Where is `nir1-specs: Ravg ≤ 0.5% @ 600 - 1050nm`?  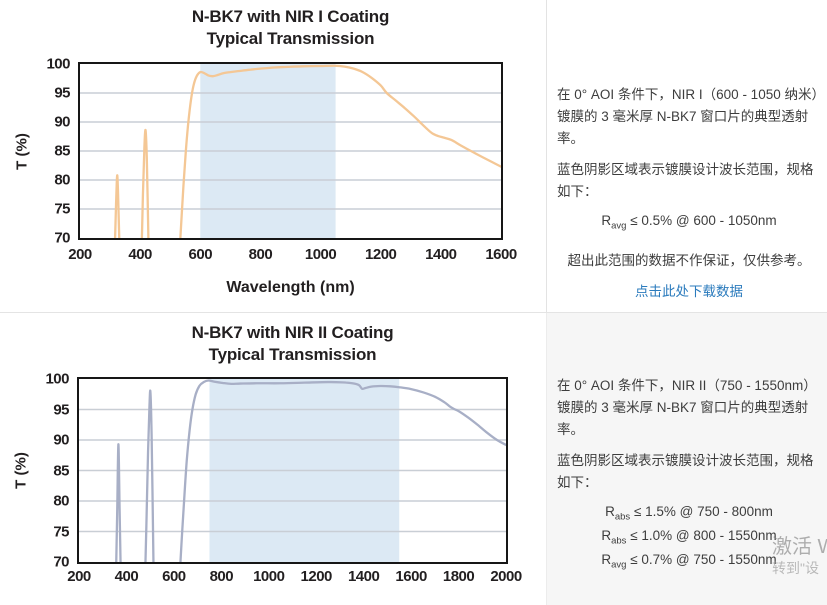
nir1-specs: Ravg ≤ 0.5% @ 600 - 1050nm is located at coordinates (689, 224).